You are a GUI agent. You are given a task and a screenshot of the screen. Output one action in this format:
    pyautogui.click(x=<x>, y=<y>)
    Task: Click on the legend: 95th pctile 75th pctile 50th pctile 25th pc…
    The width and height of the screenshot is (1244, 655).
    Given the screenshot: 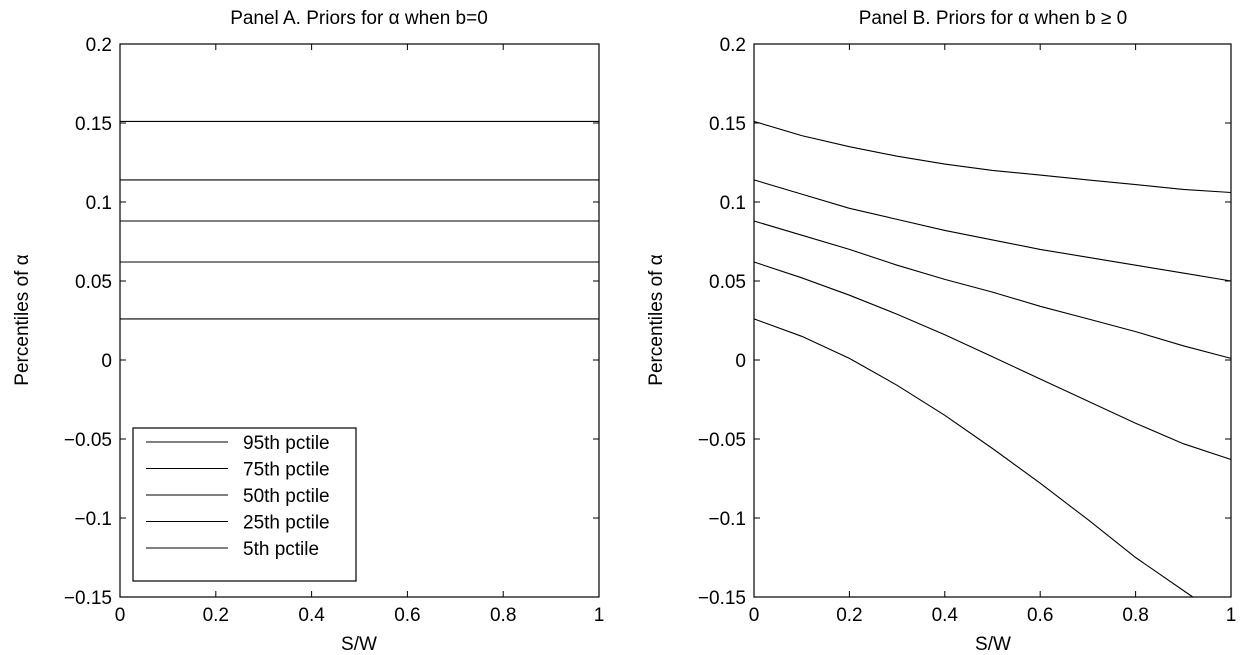 What is the action you would take?
    pyautogui.click(x=244, y=504)
    